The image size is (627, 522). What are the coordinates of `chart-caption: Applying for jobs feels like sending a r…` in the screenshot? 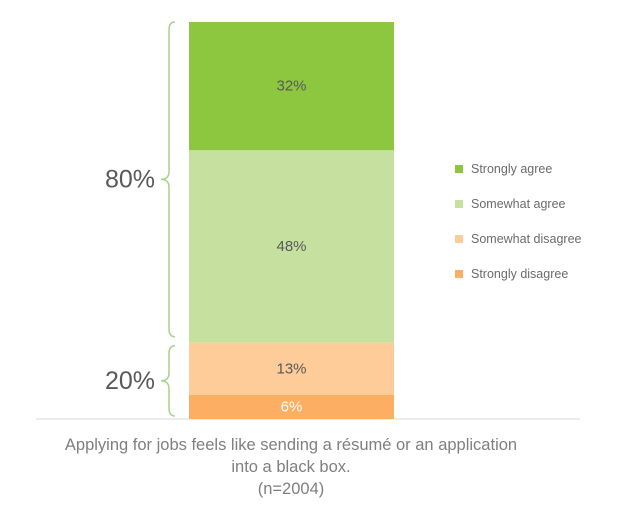 It's located at (291, 467).